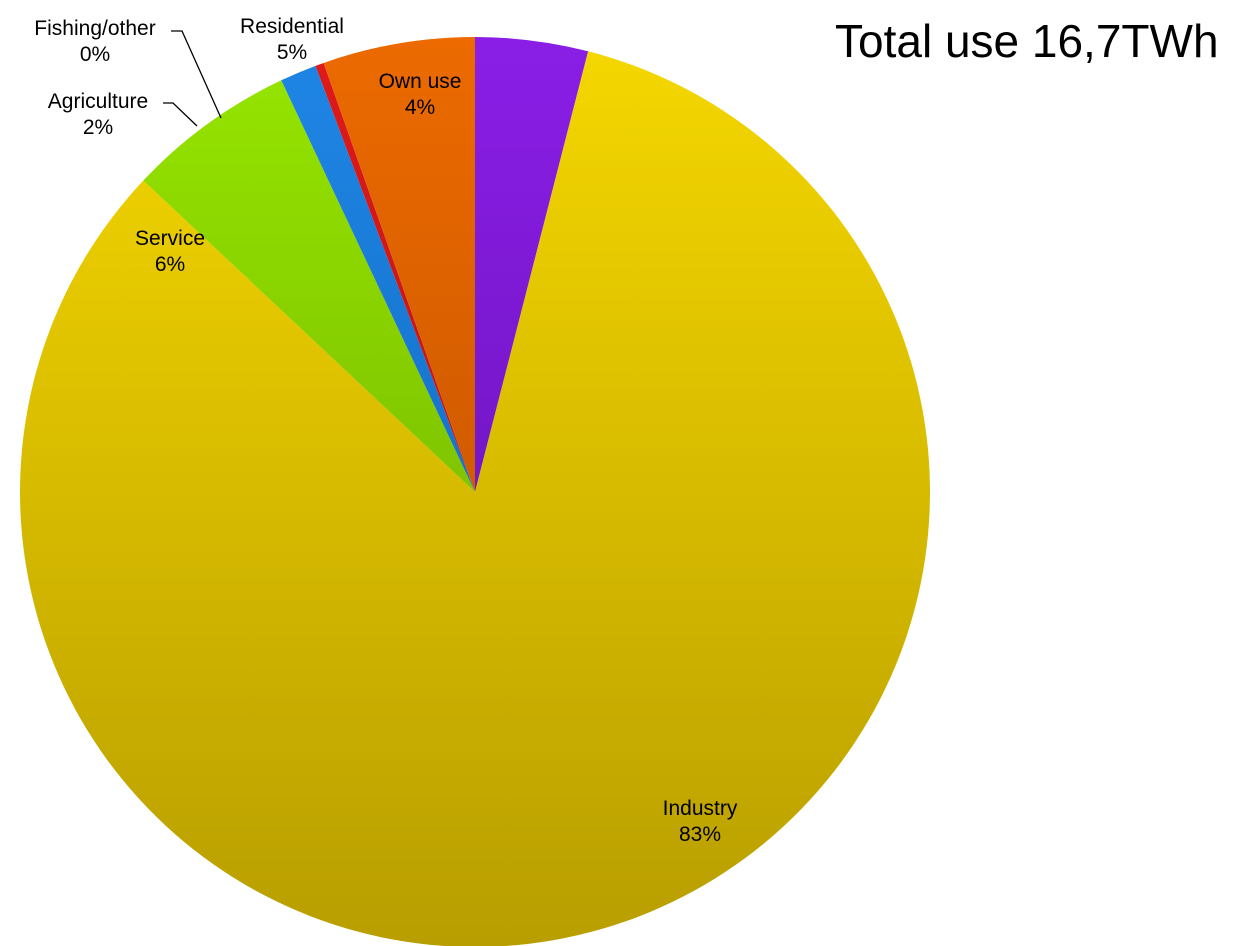 The width and height of the screenshot is (1240, 946). I want to click on slice-percent-label-fishing-other: 0%, so click(95, 54).